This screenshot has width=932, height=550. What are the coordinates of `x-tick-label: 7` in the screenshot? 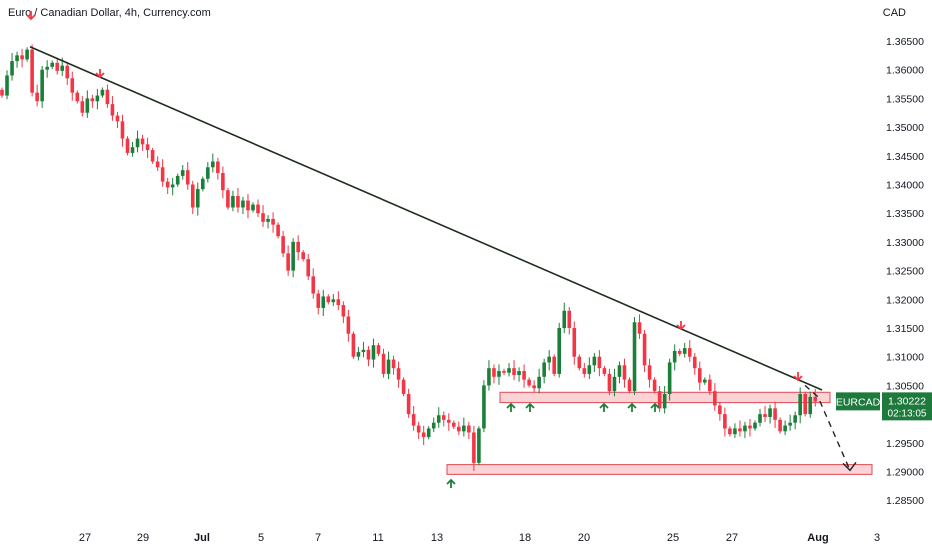 It's located at (318, 538).